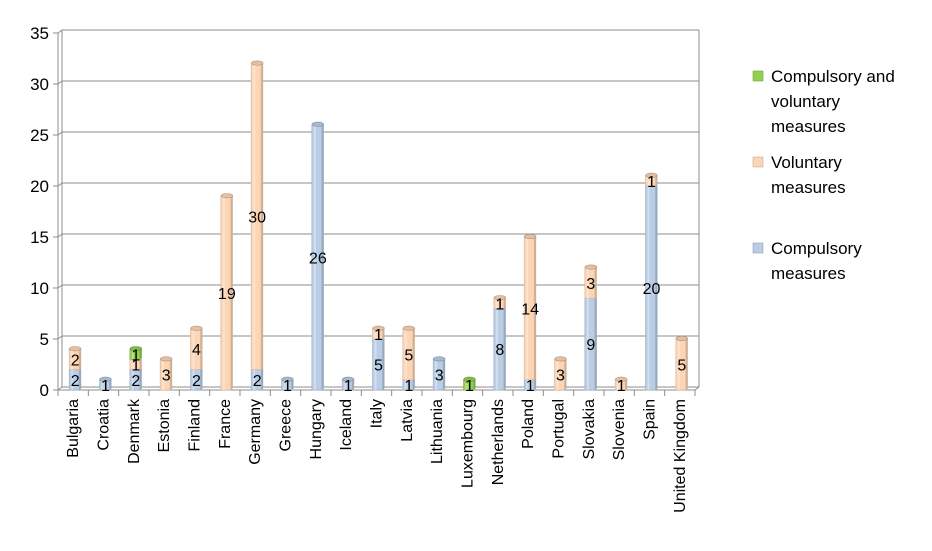  Describe the element at coordinates (225, 424) in the screenshot. I see `x-tick-label: France` at that location.